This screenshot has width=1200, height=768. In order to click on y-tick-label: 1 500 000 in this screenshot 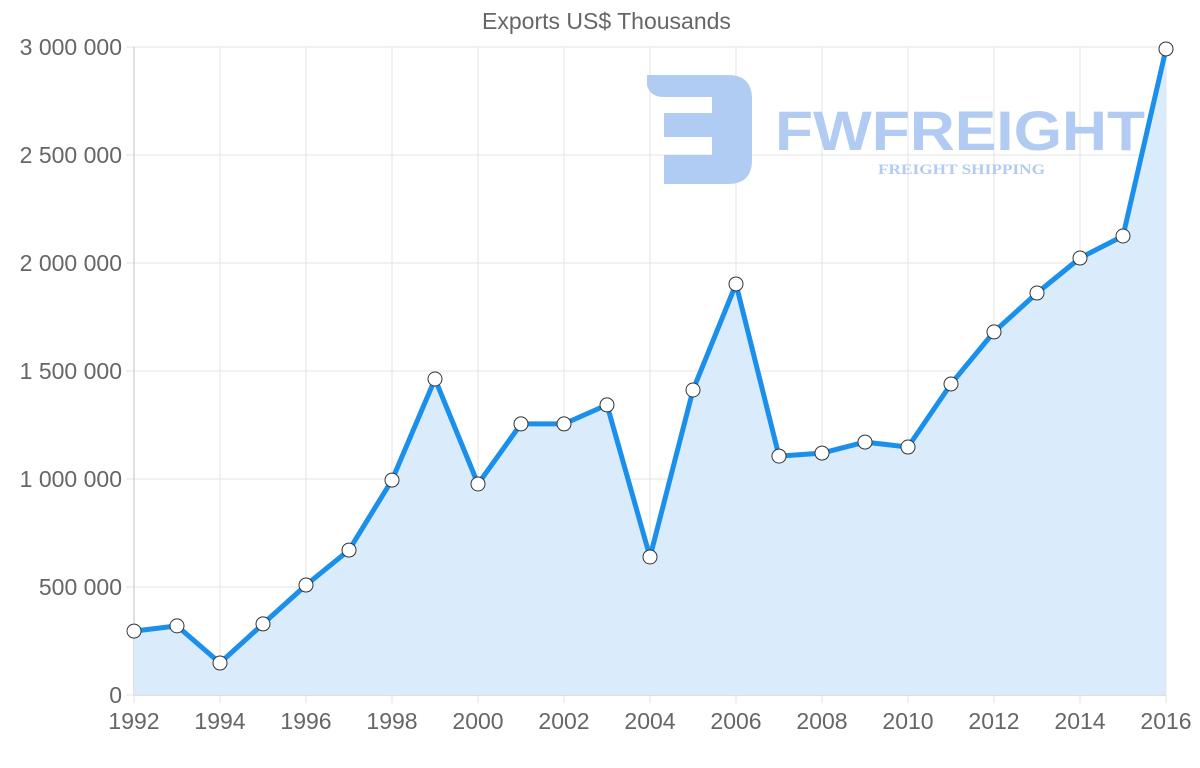, I will do `click(71, 371)`.